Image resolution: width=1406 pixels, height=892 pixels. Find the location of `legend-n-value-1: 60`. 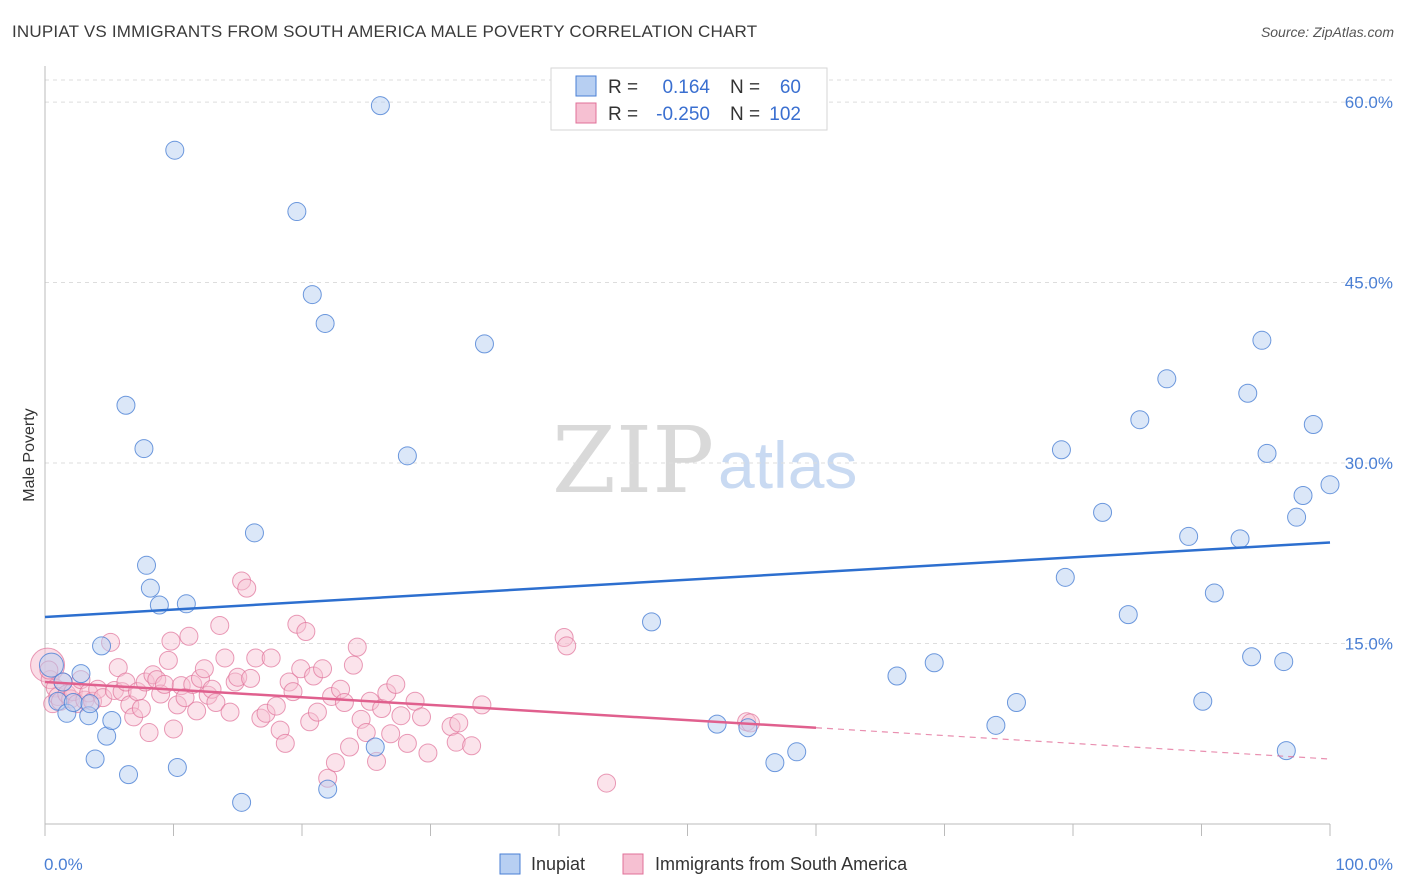

legend-n-value-1: 60 is located at coordinates (790, 87).